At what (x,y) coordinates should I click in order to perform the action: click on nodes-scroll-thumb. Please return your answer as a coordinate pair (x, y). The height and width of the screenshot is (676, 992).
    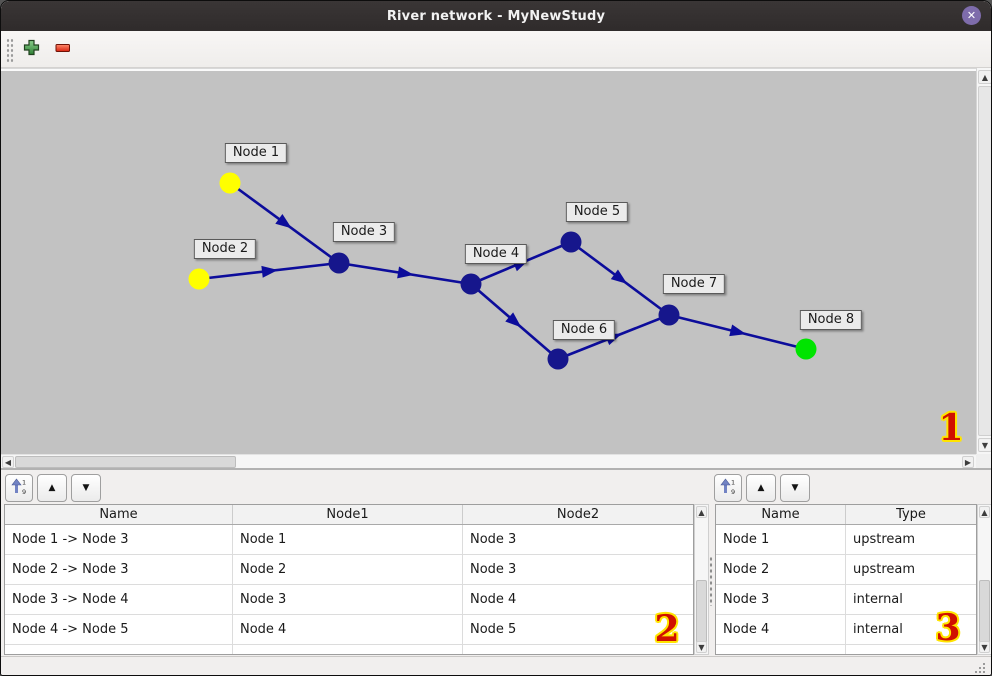
    Looking at the image, I should click on (984, 611).